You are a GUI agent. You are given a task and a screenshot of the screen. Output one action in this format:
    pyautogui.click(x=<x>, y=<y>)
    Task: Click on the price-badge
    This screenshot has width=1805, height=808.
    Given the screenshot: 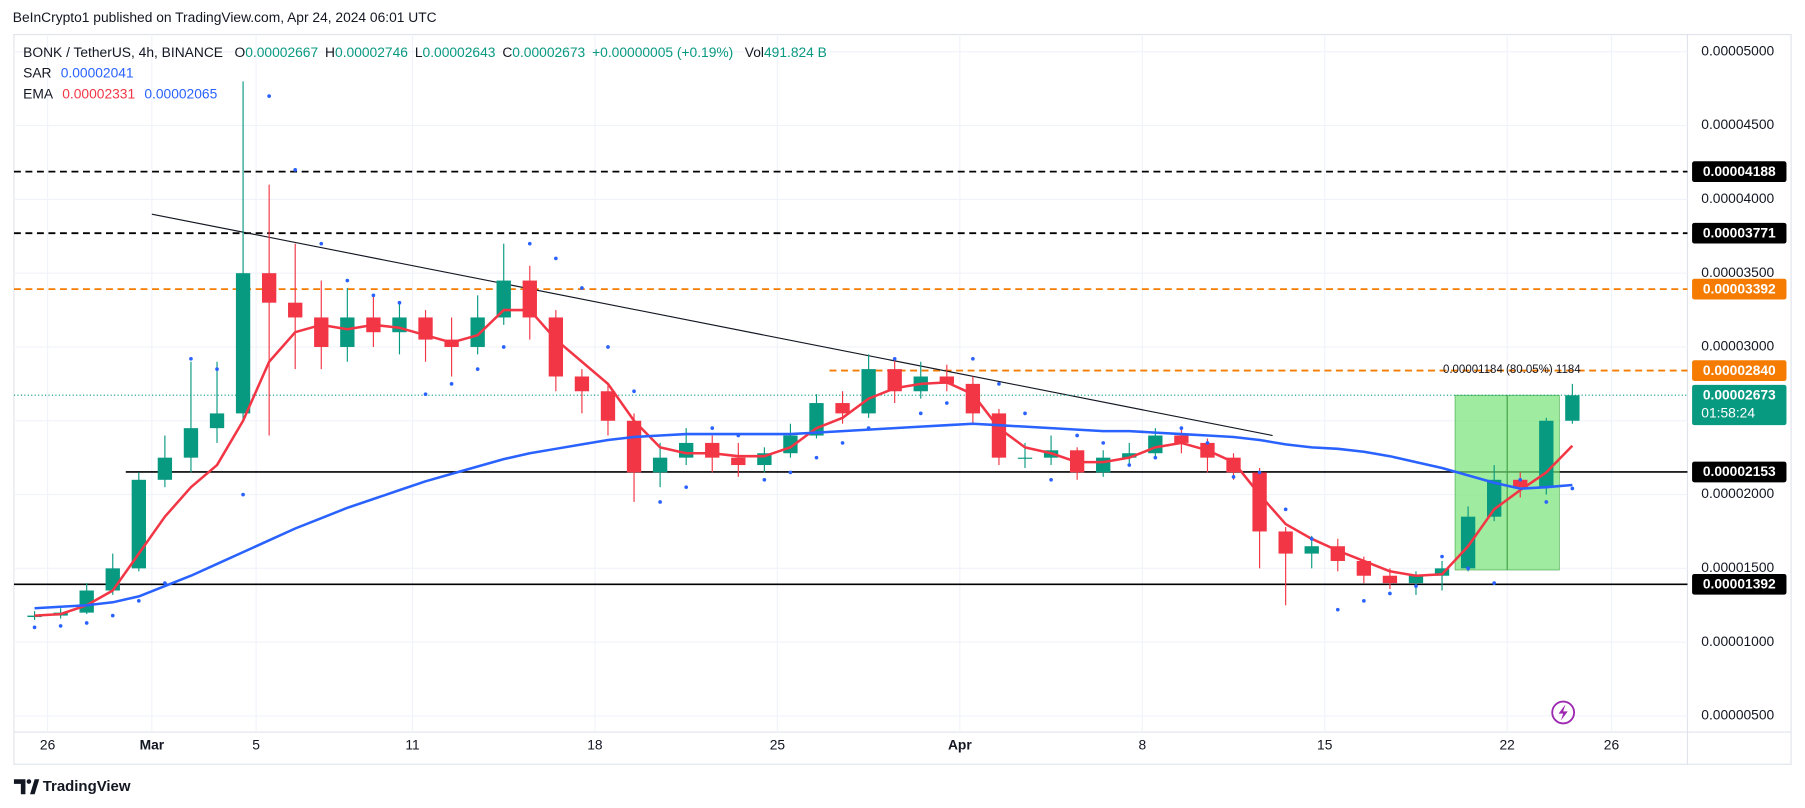 What is the action you would take?
    pyautogui.click(x=1739, y=405)
    